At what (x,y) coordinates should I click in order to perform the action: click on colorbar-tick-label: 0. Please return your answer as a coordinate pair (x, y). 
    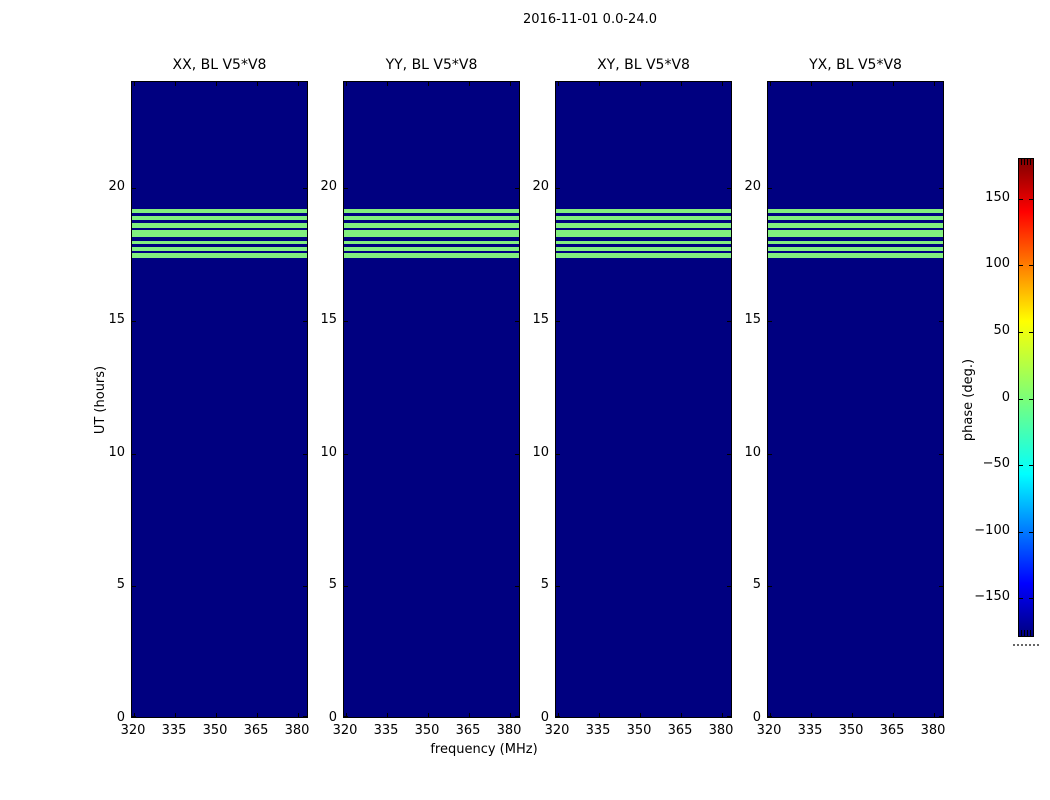
    Looking at the image, I should click on (1005, 397).